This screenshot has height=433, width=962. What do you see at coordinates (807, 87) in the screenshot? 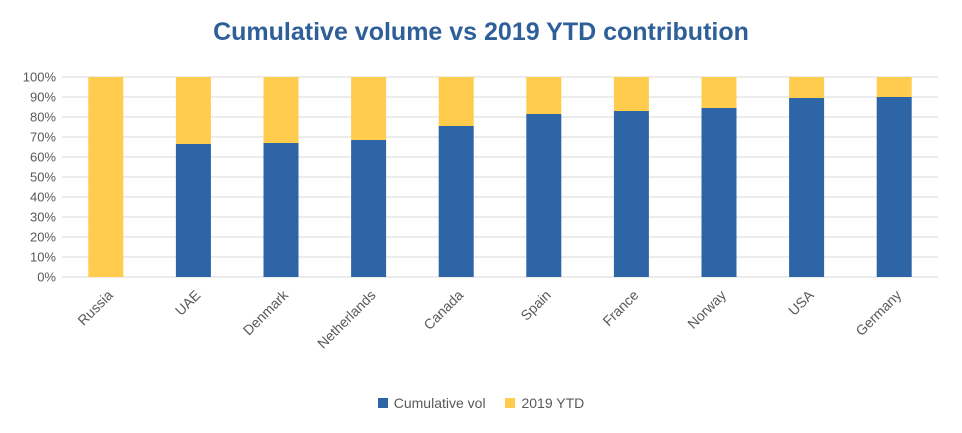
I see `bar-2019-ytd-usa` at bounding box center [807, 87].